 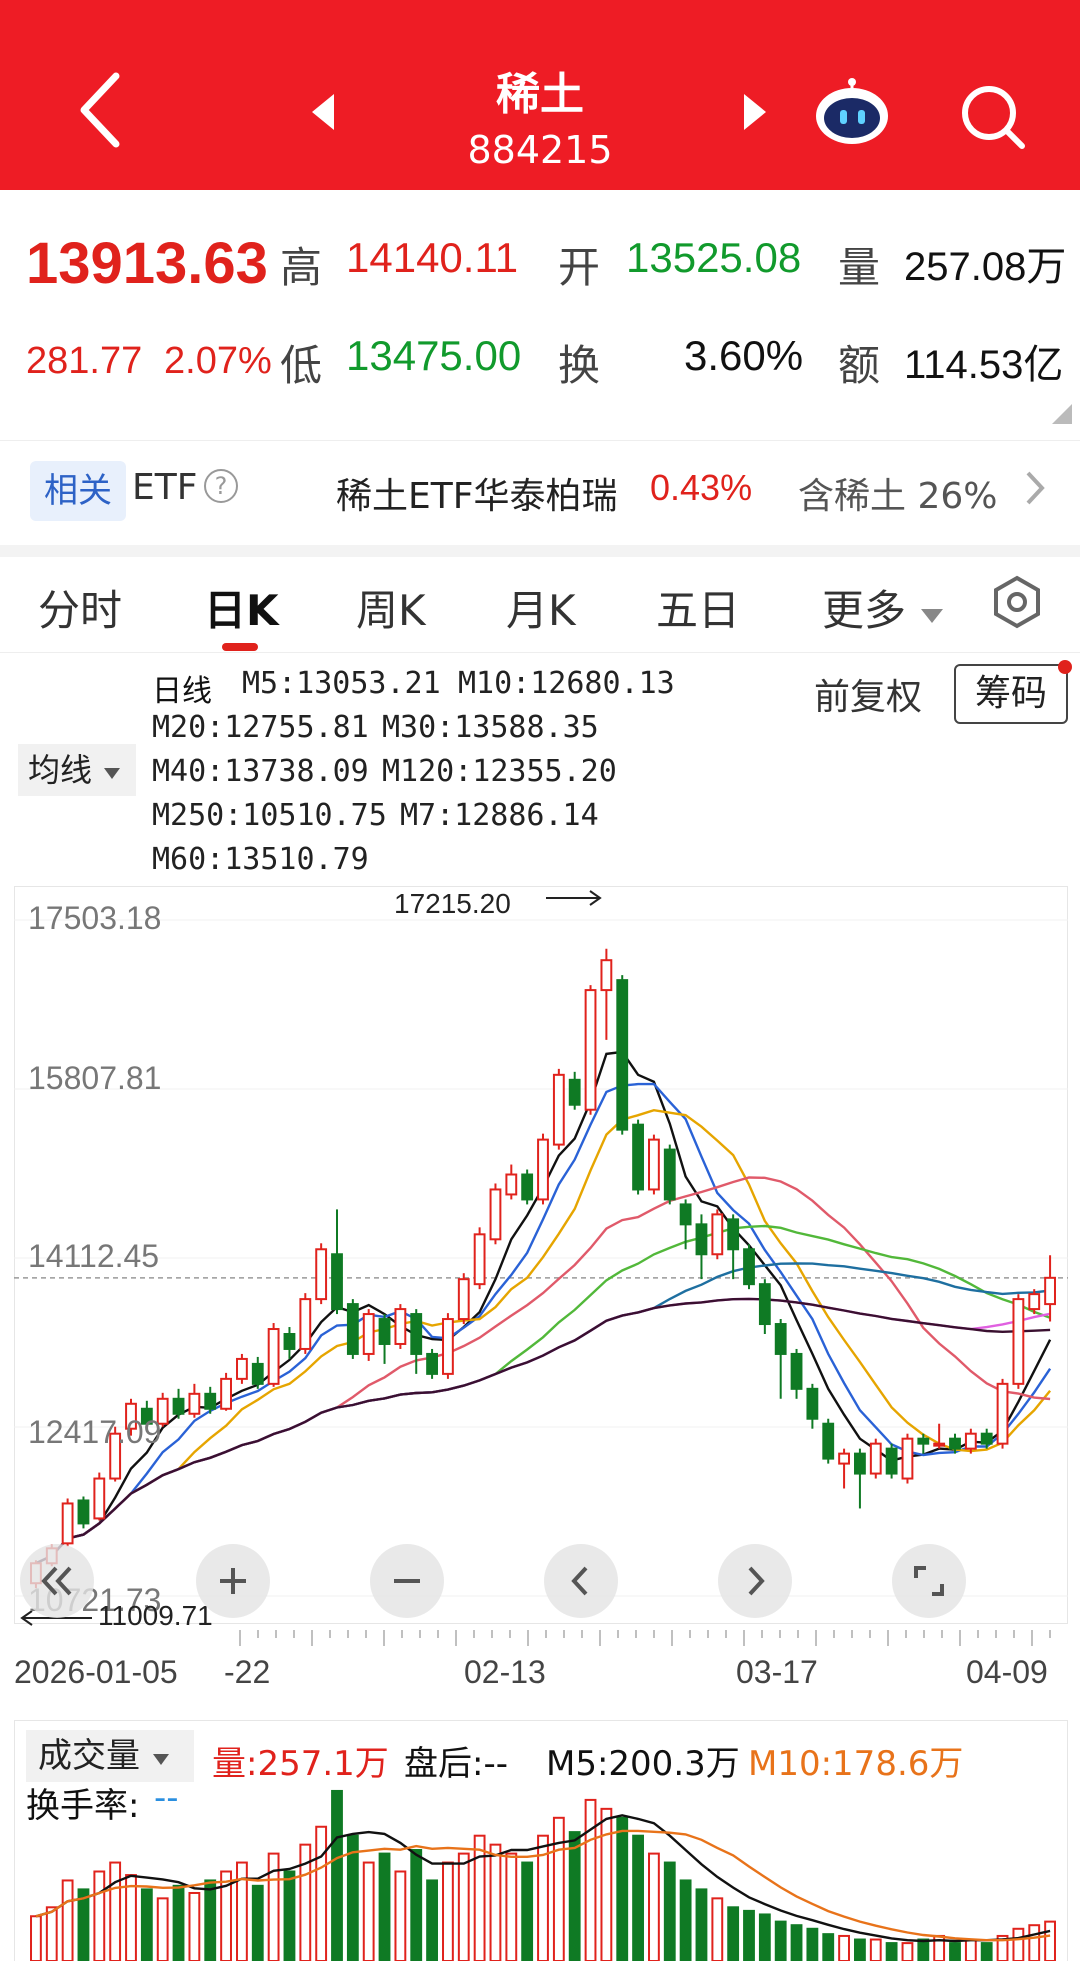 I want to click on tab-daily: 日K, so click(x=241, y=610).